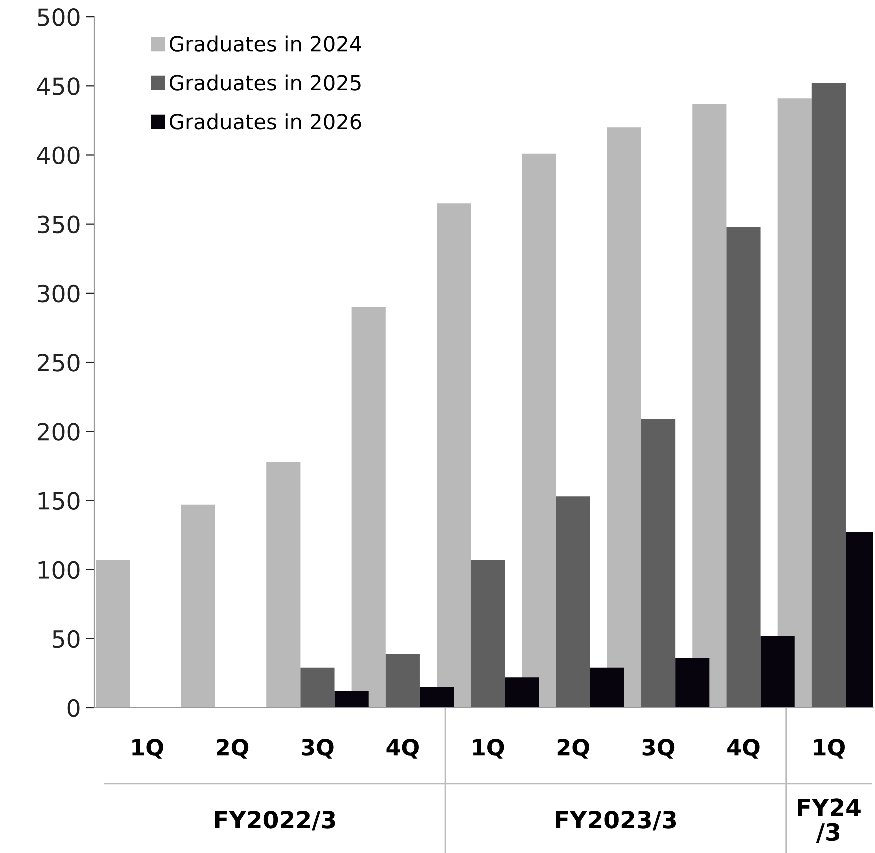 The image size is (875, 853). Describe the element at coordinates (275, 820) in the screenshot. I see `text: FY2022/3` at that location.